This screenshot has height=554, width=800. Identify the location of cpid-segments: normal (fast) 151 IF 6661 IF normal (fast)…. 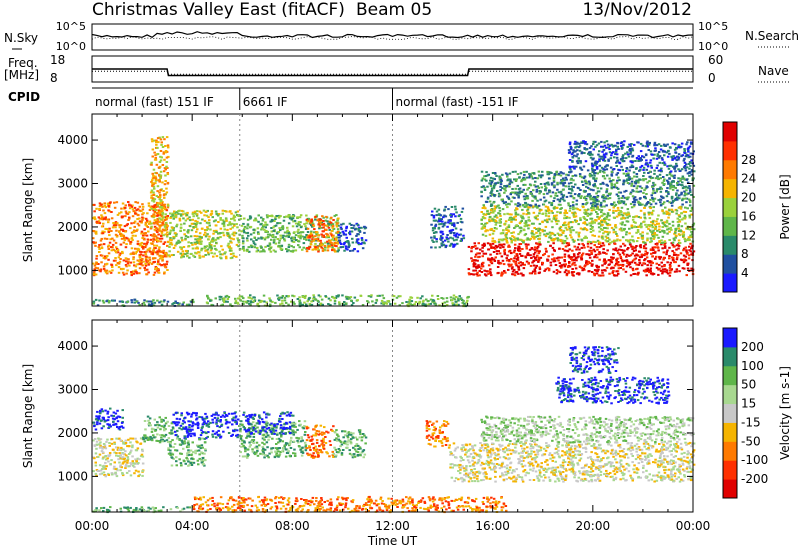
(307, 99).